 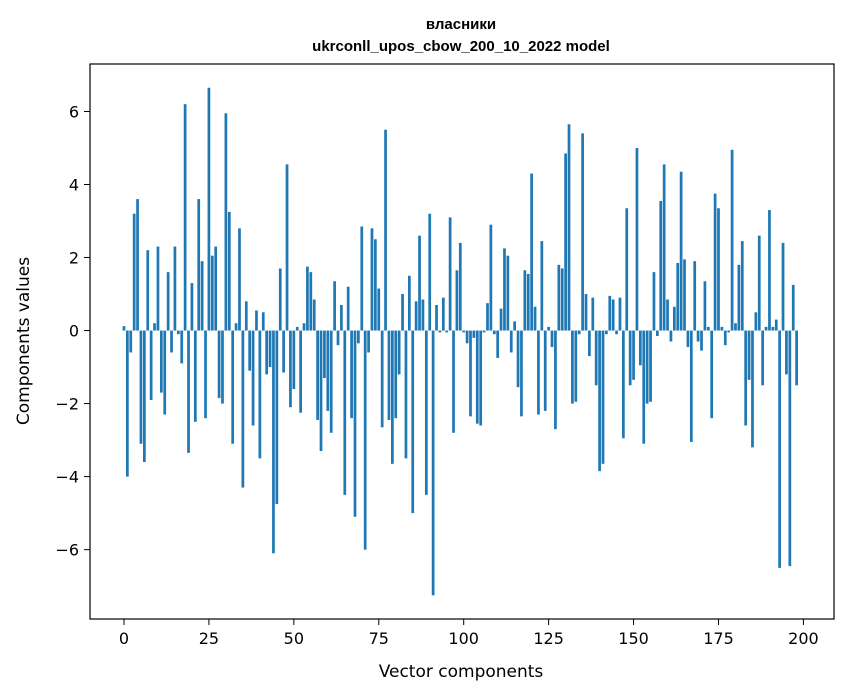 What do you see at coordinates (74, 258) in the screenshot?
I see `y-tick-label: 2` at bounding box center [74, 258].